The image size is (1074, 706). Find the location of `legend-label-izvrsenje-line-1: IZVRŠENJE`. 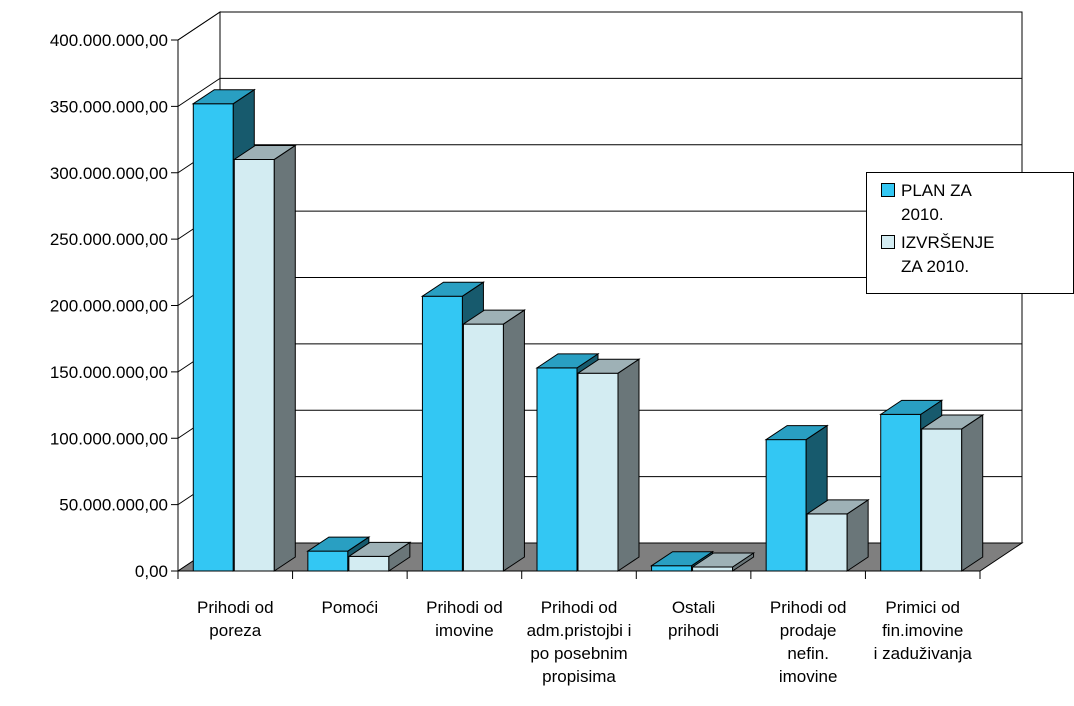

legend-label-izvrsenje-line-1: IZVRŠENJE is located at coordinates (948, 242).